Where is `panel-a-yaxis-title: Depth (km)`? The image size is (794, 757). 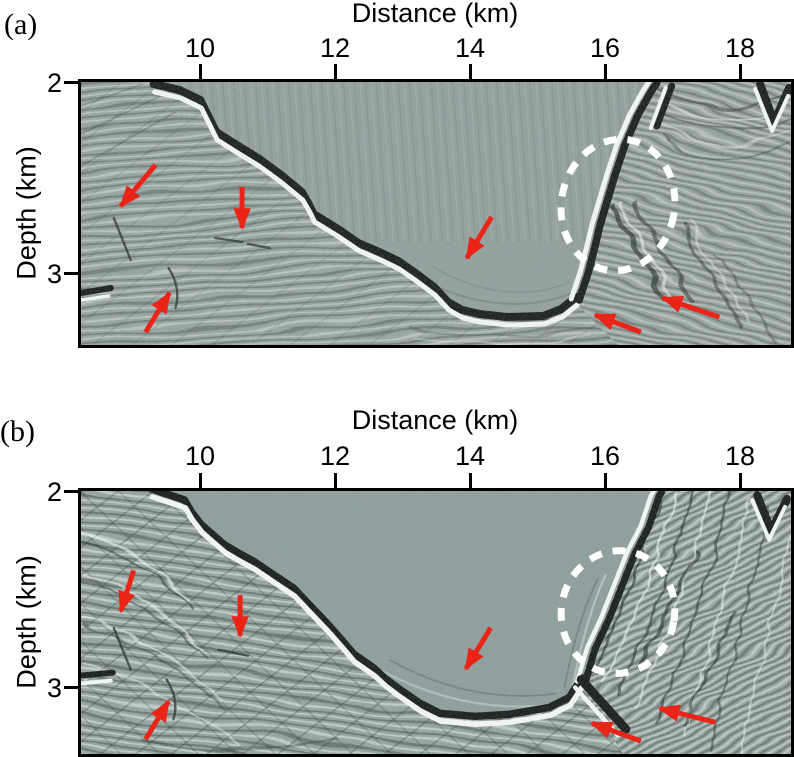
panel-a-yaxis-title: Depth (km) is located at coordinates (26, 213).